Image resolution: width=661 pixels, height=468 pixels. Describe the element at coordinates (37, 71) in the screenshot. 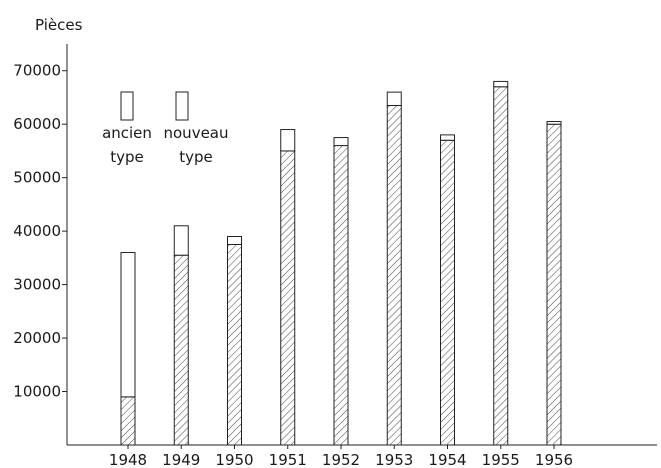

I see `y-tick-label: 70000` at that location.